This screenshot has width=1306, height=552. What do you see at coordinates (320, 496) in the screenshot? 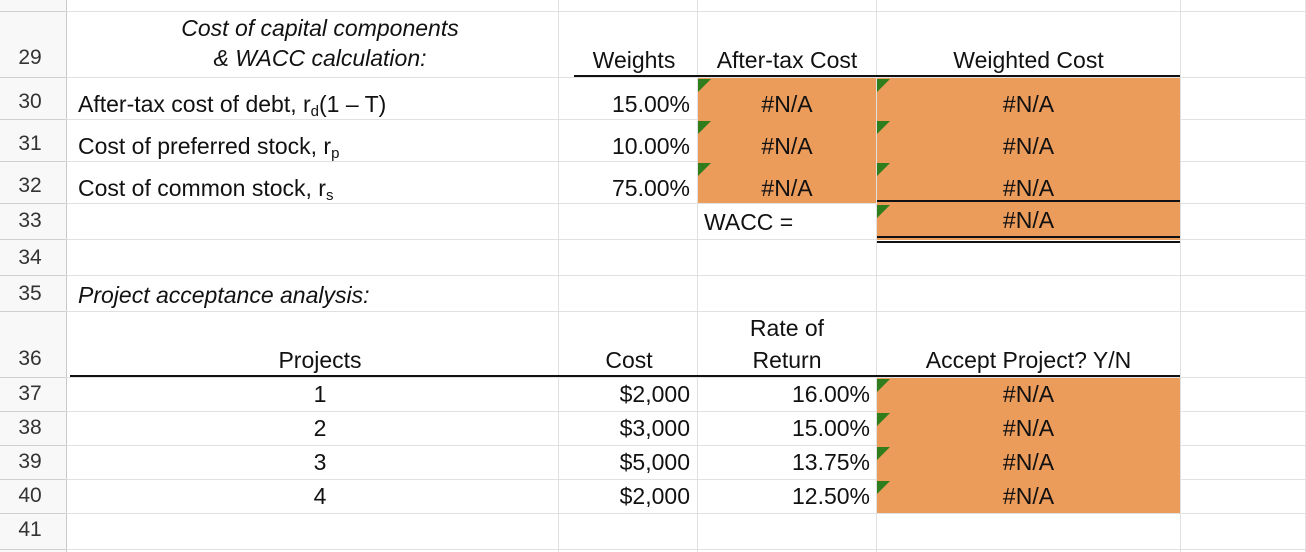
I see `project-number: 4` at bounding box center [320, 496].